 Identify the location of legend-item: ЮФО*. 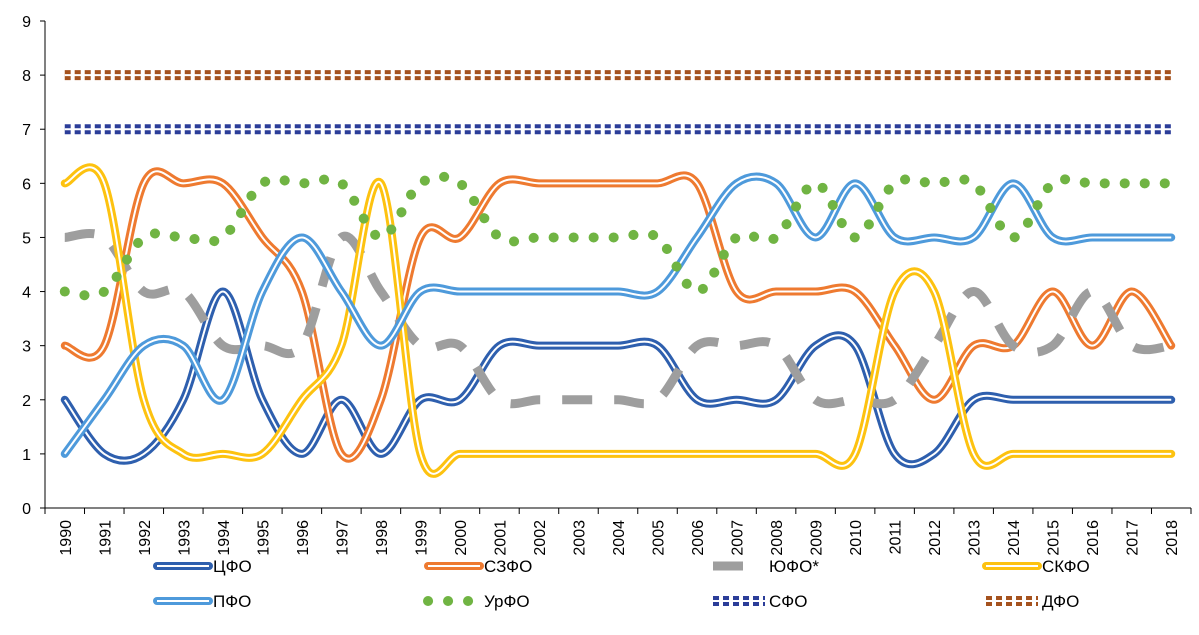
(766, 566).